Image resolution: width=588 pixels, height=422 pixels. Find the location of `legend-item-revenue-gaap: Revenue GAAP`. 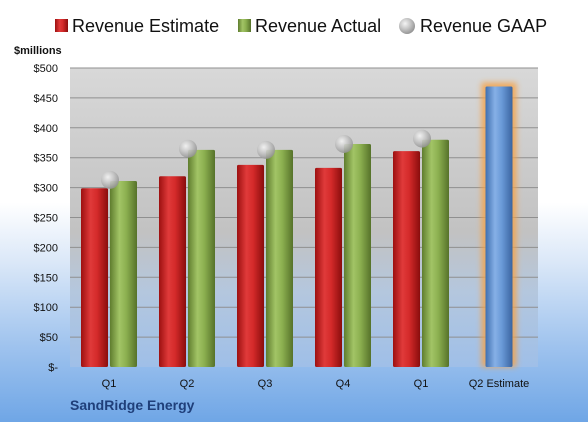

legend-item-revenue-gaap: Revenue GAAP is located at coordinates (473, 26).